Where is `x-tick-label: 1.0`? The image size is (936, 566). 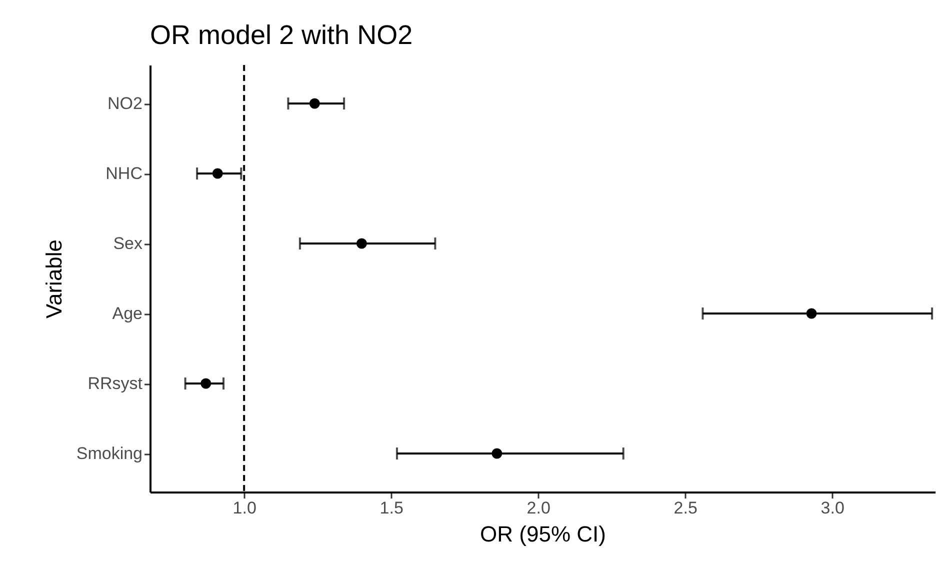 x-tick-label: 1.0 is located at coordinates (244, 508).